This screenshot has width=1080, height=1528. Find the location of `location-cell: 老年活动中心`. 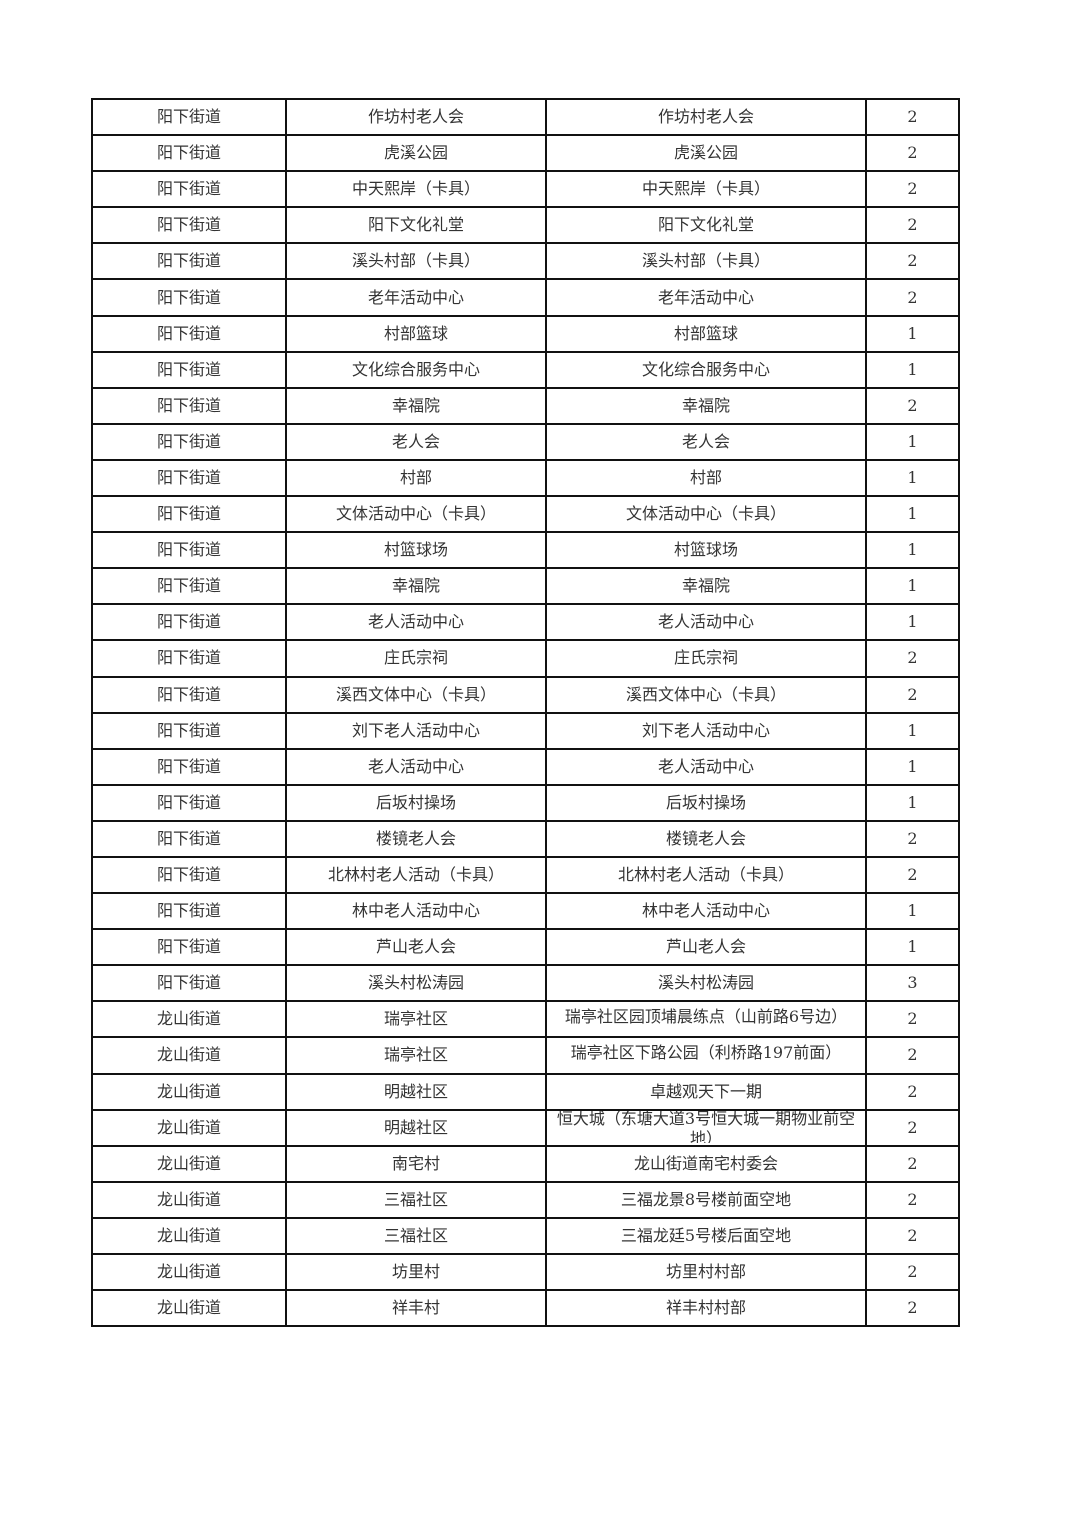

location-cell: 老年活动中心 is located at coordinates (706, 297).